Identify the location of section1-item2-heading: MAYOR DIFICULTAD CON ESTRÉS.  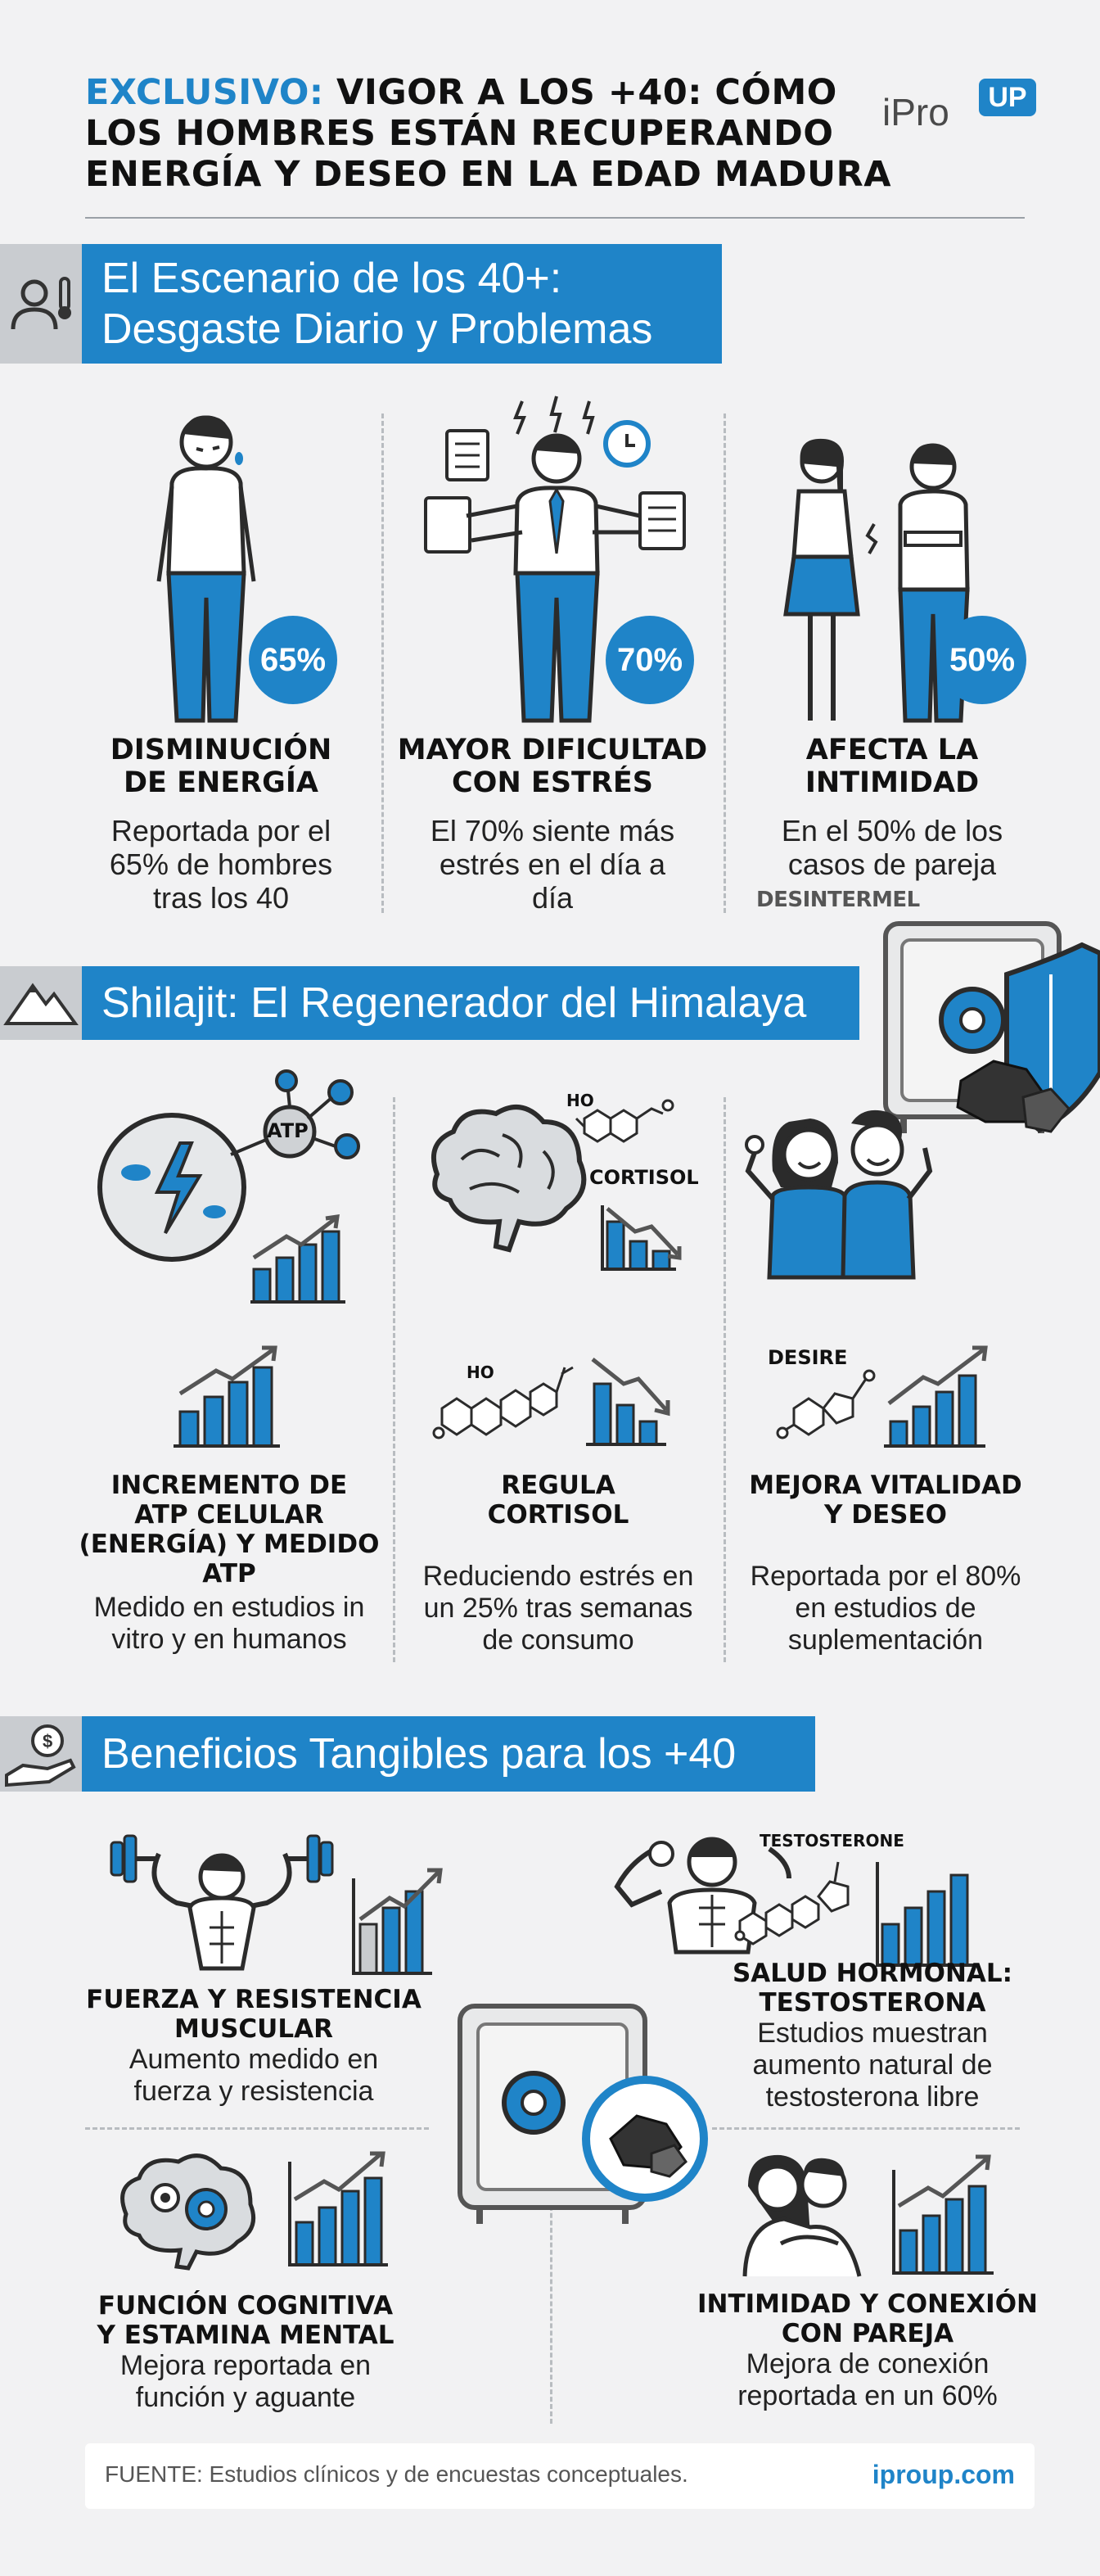
(552, 766).